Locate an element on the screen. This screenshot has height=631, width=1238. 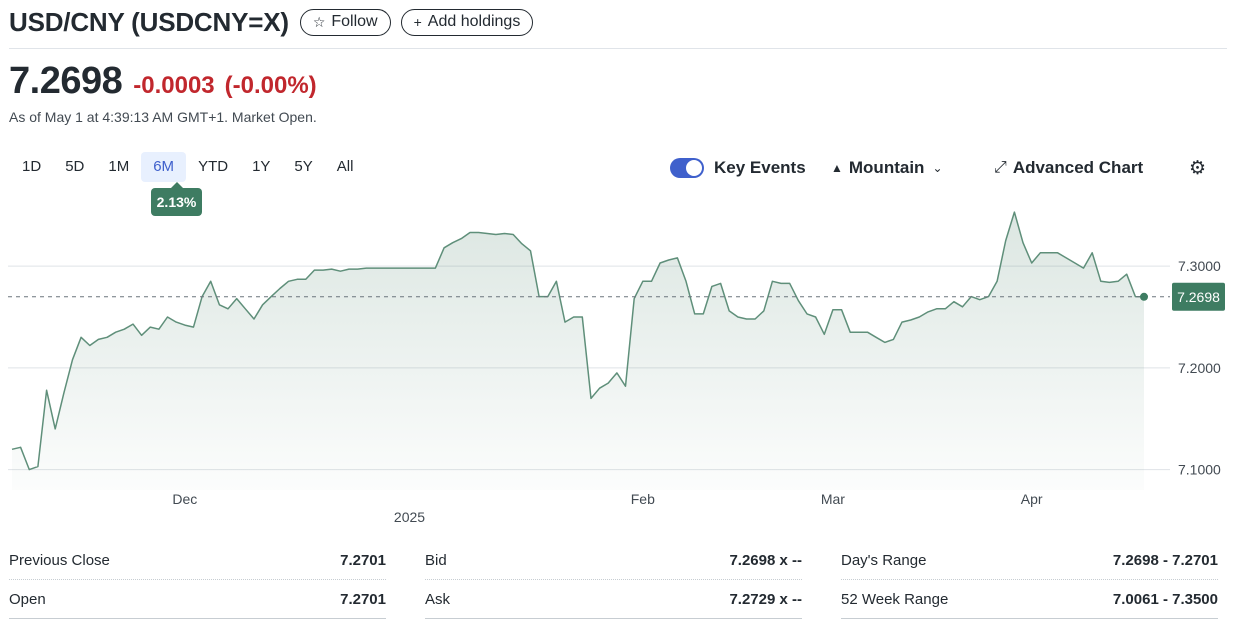
stat-open: Open 7.2701 is located at coordinates (197, 599).